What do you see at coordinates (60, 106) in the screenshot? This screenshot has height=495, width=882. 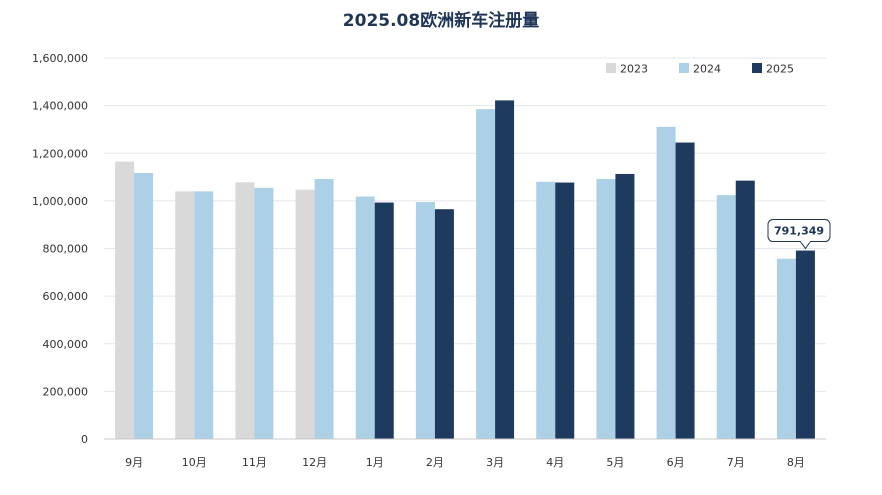 I see `y-tick-label: 1,400,000` at bounding box center [60, 106].